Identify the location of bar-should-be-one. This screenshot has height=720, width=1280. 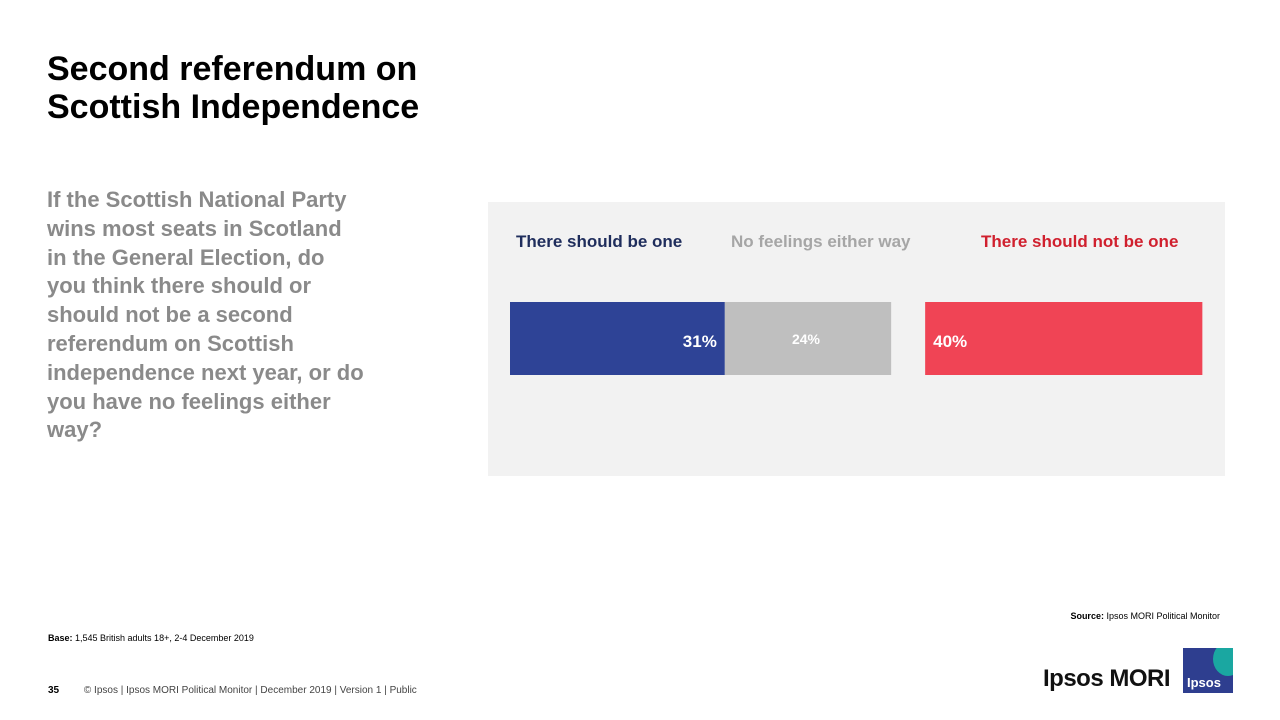
(617, 338).